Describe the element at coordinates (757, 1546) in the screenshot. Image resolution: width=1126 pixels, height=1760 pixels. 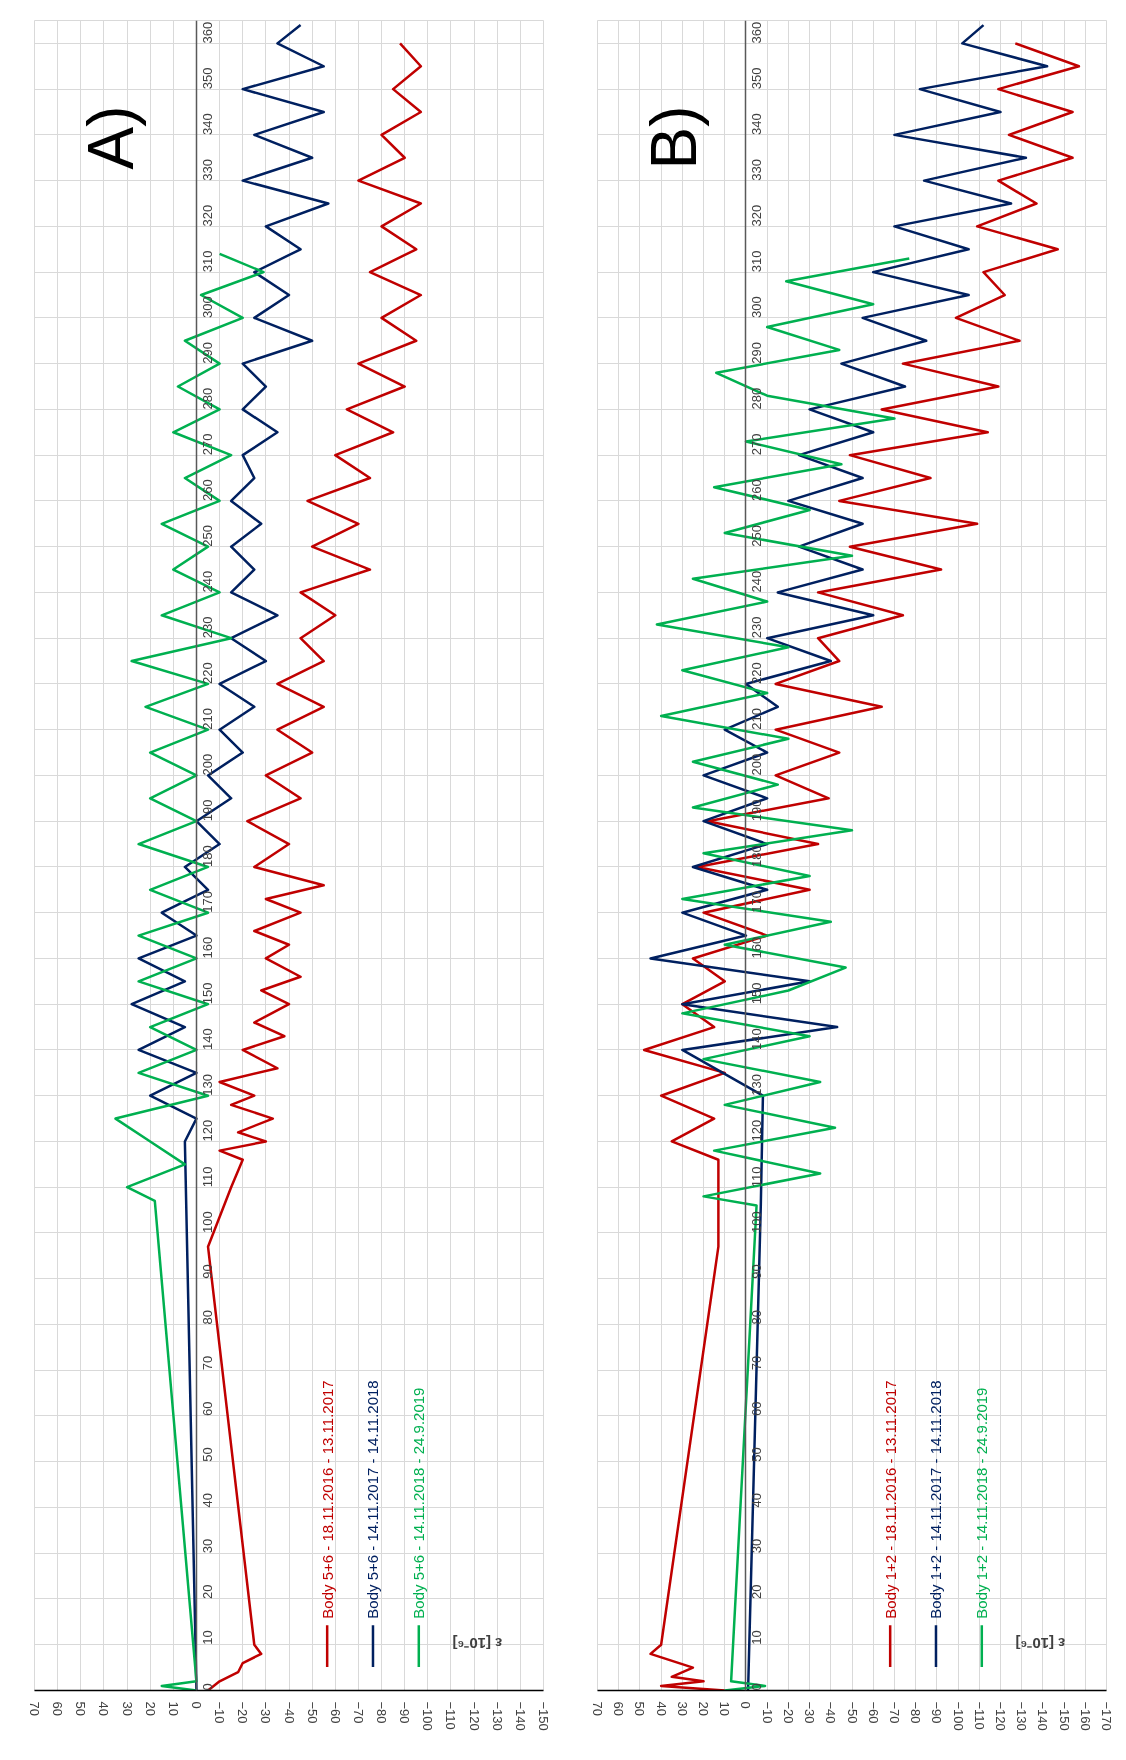
I see `y-tick-label: 30` at that location.